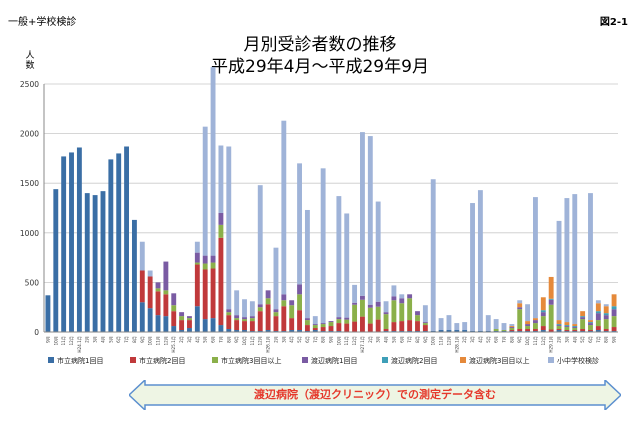  Describe the element at coordinates (36, 332) in the screenshot. I see `y-tick-label: 0` at that location.